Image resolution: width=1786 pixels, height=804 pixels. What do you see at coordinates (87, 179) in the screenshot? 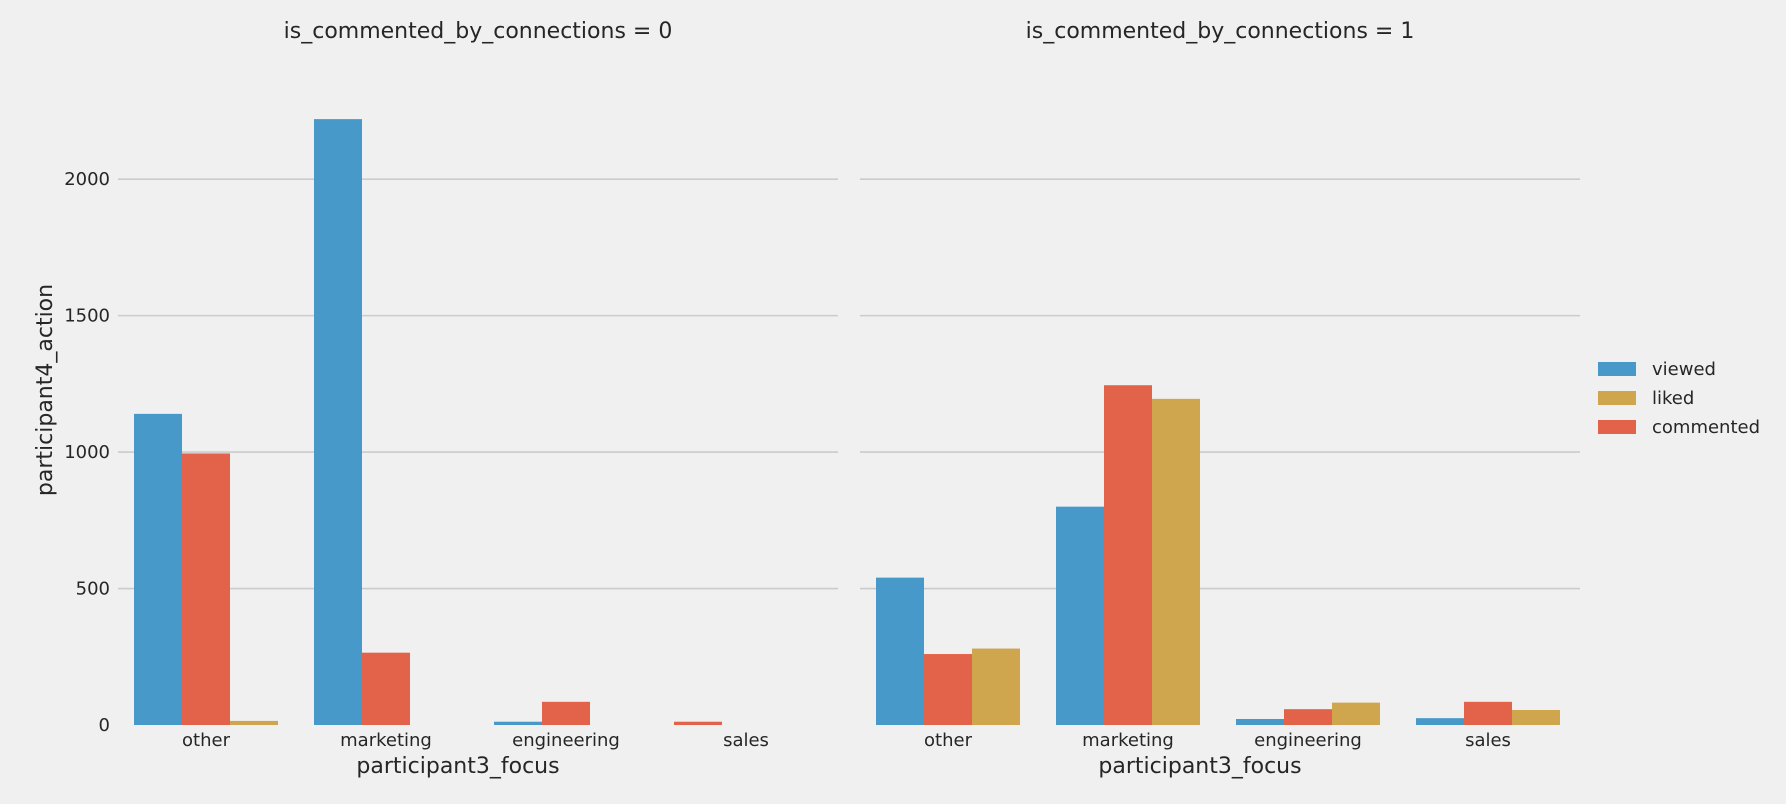
I see `y-tick-label: 2000` at bounding box center [87, 179].